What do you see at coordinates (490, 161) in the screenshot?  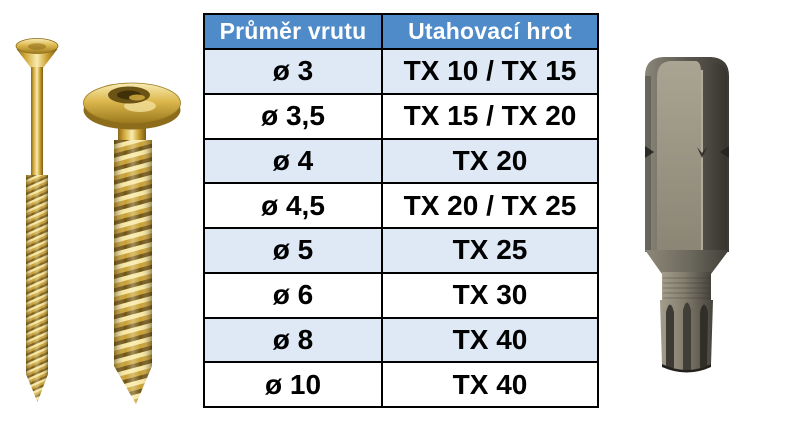 I see `bit-cell: TX 20` at bounding box center [490, 161].